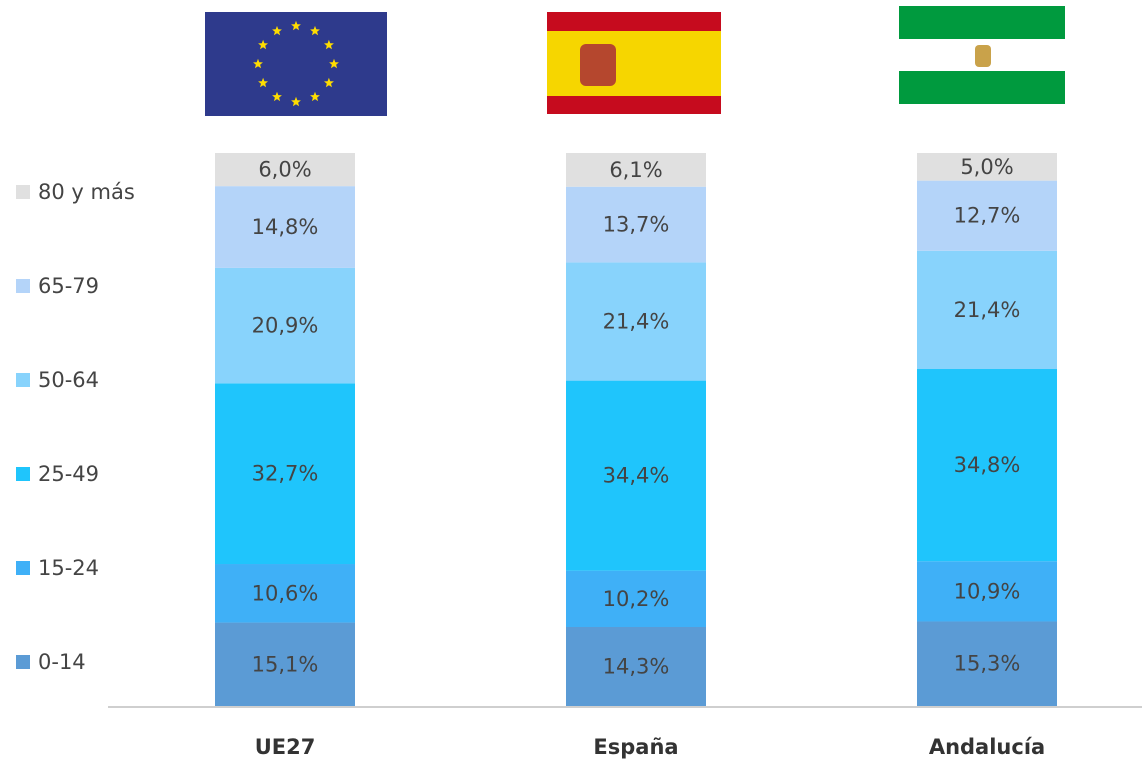  I want to click on x-tick-label: UE27, so click(285, 747).